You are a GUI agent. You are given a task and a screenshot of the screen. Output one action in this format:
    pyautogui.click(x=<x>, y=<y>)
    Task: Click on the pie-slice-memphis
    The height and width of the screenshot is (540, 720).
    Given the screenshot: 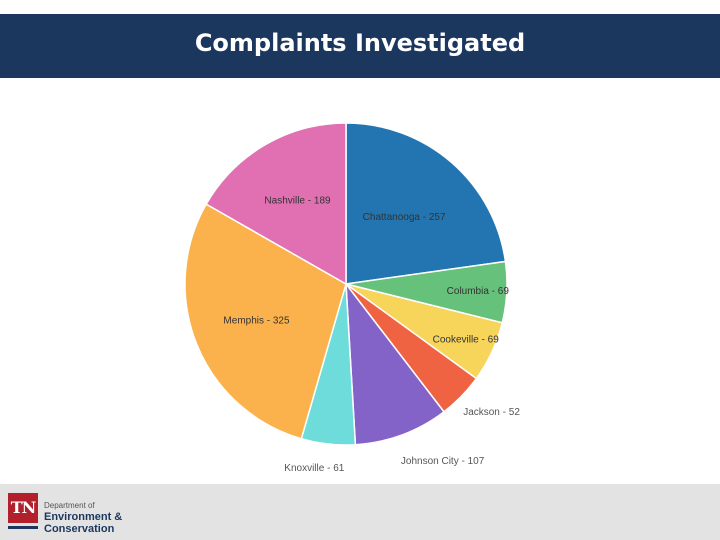 What is the action you would take?
    pyautogui.click(x=265, y=321)
    